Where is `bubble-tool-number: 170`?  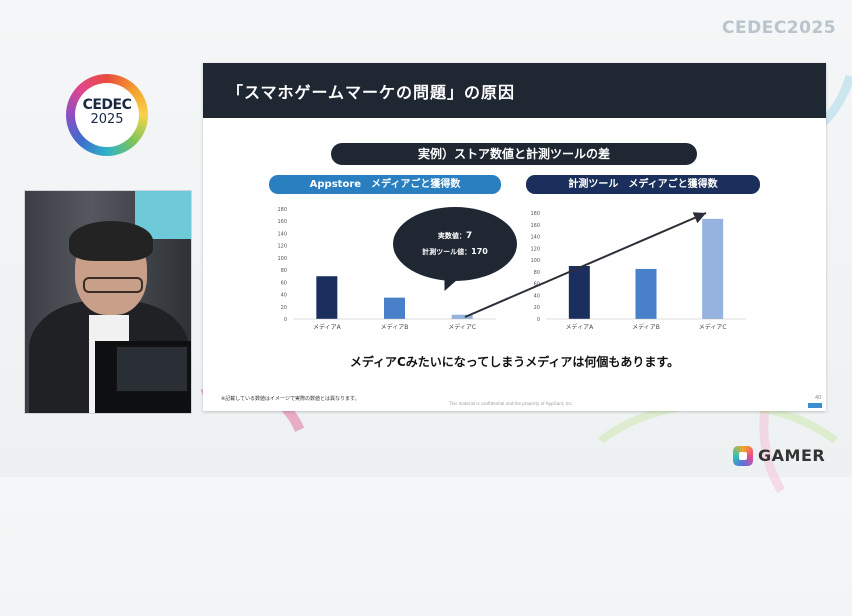
bubble-tool-number: 170 is located at coordinates (479, 251).